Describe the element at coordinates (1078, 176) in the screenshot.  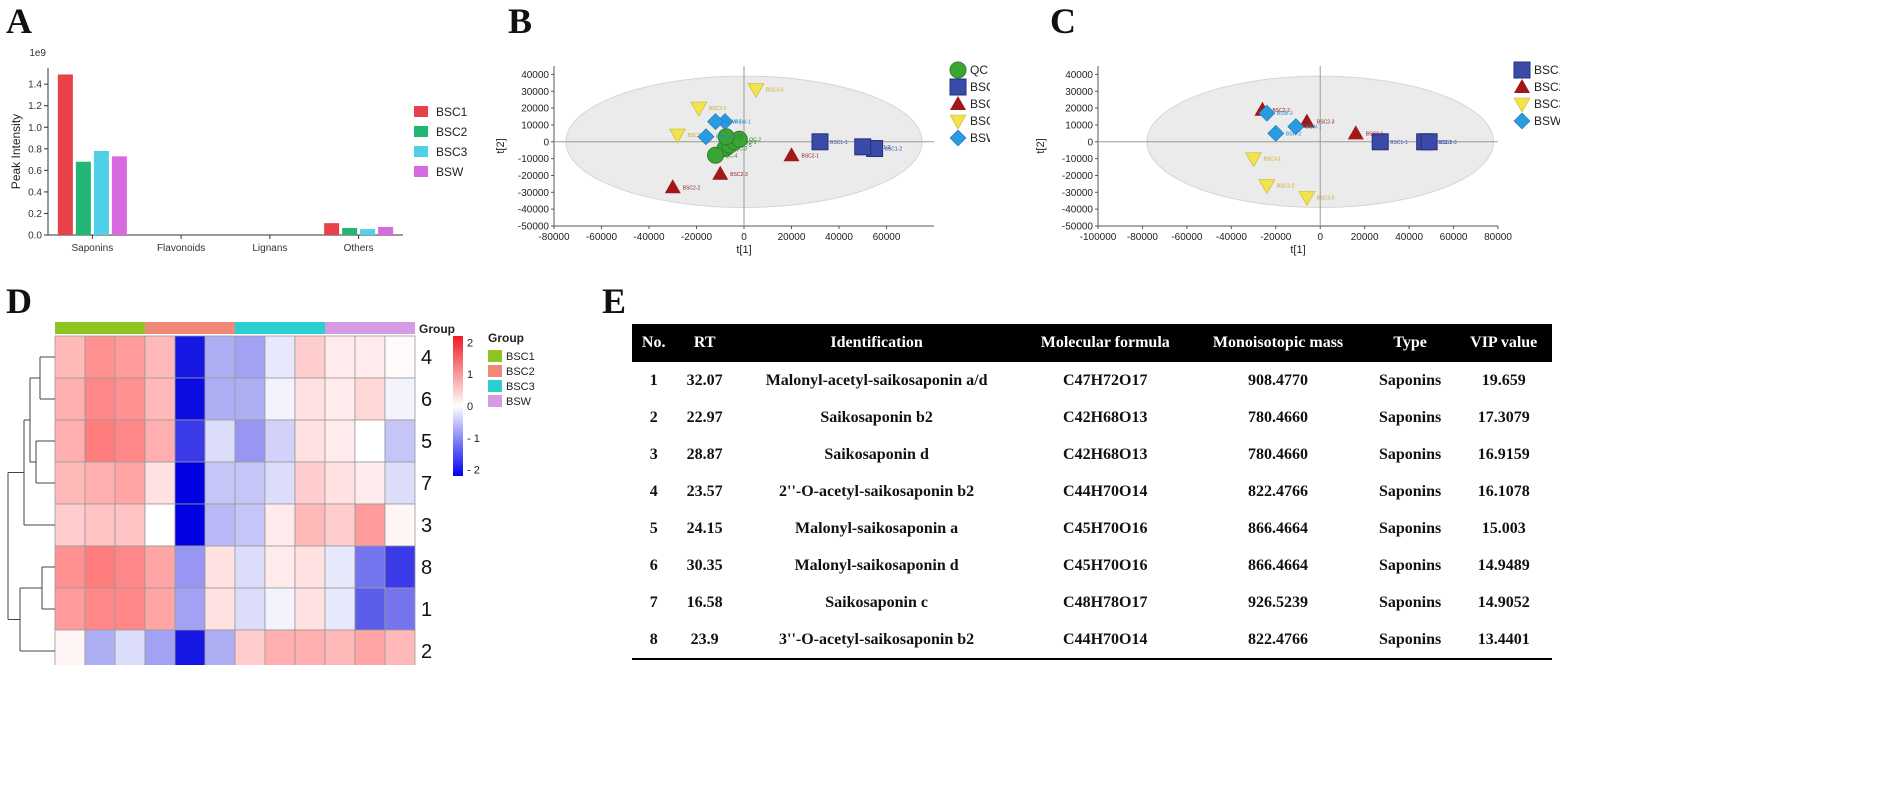
I see `y-tick-label: -20000` at that location.